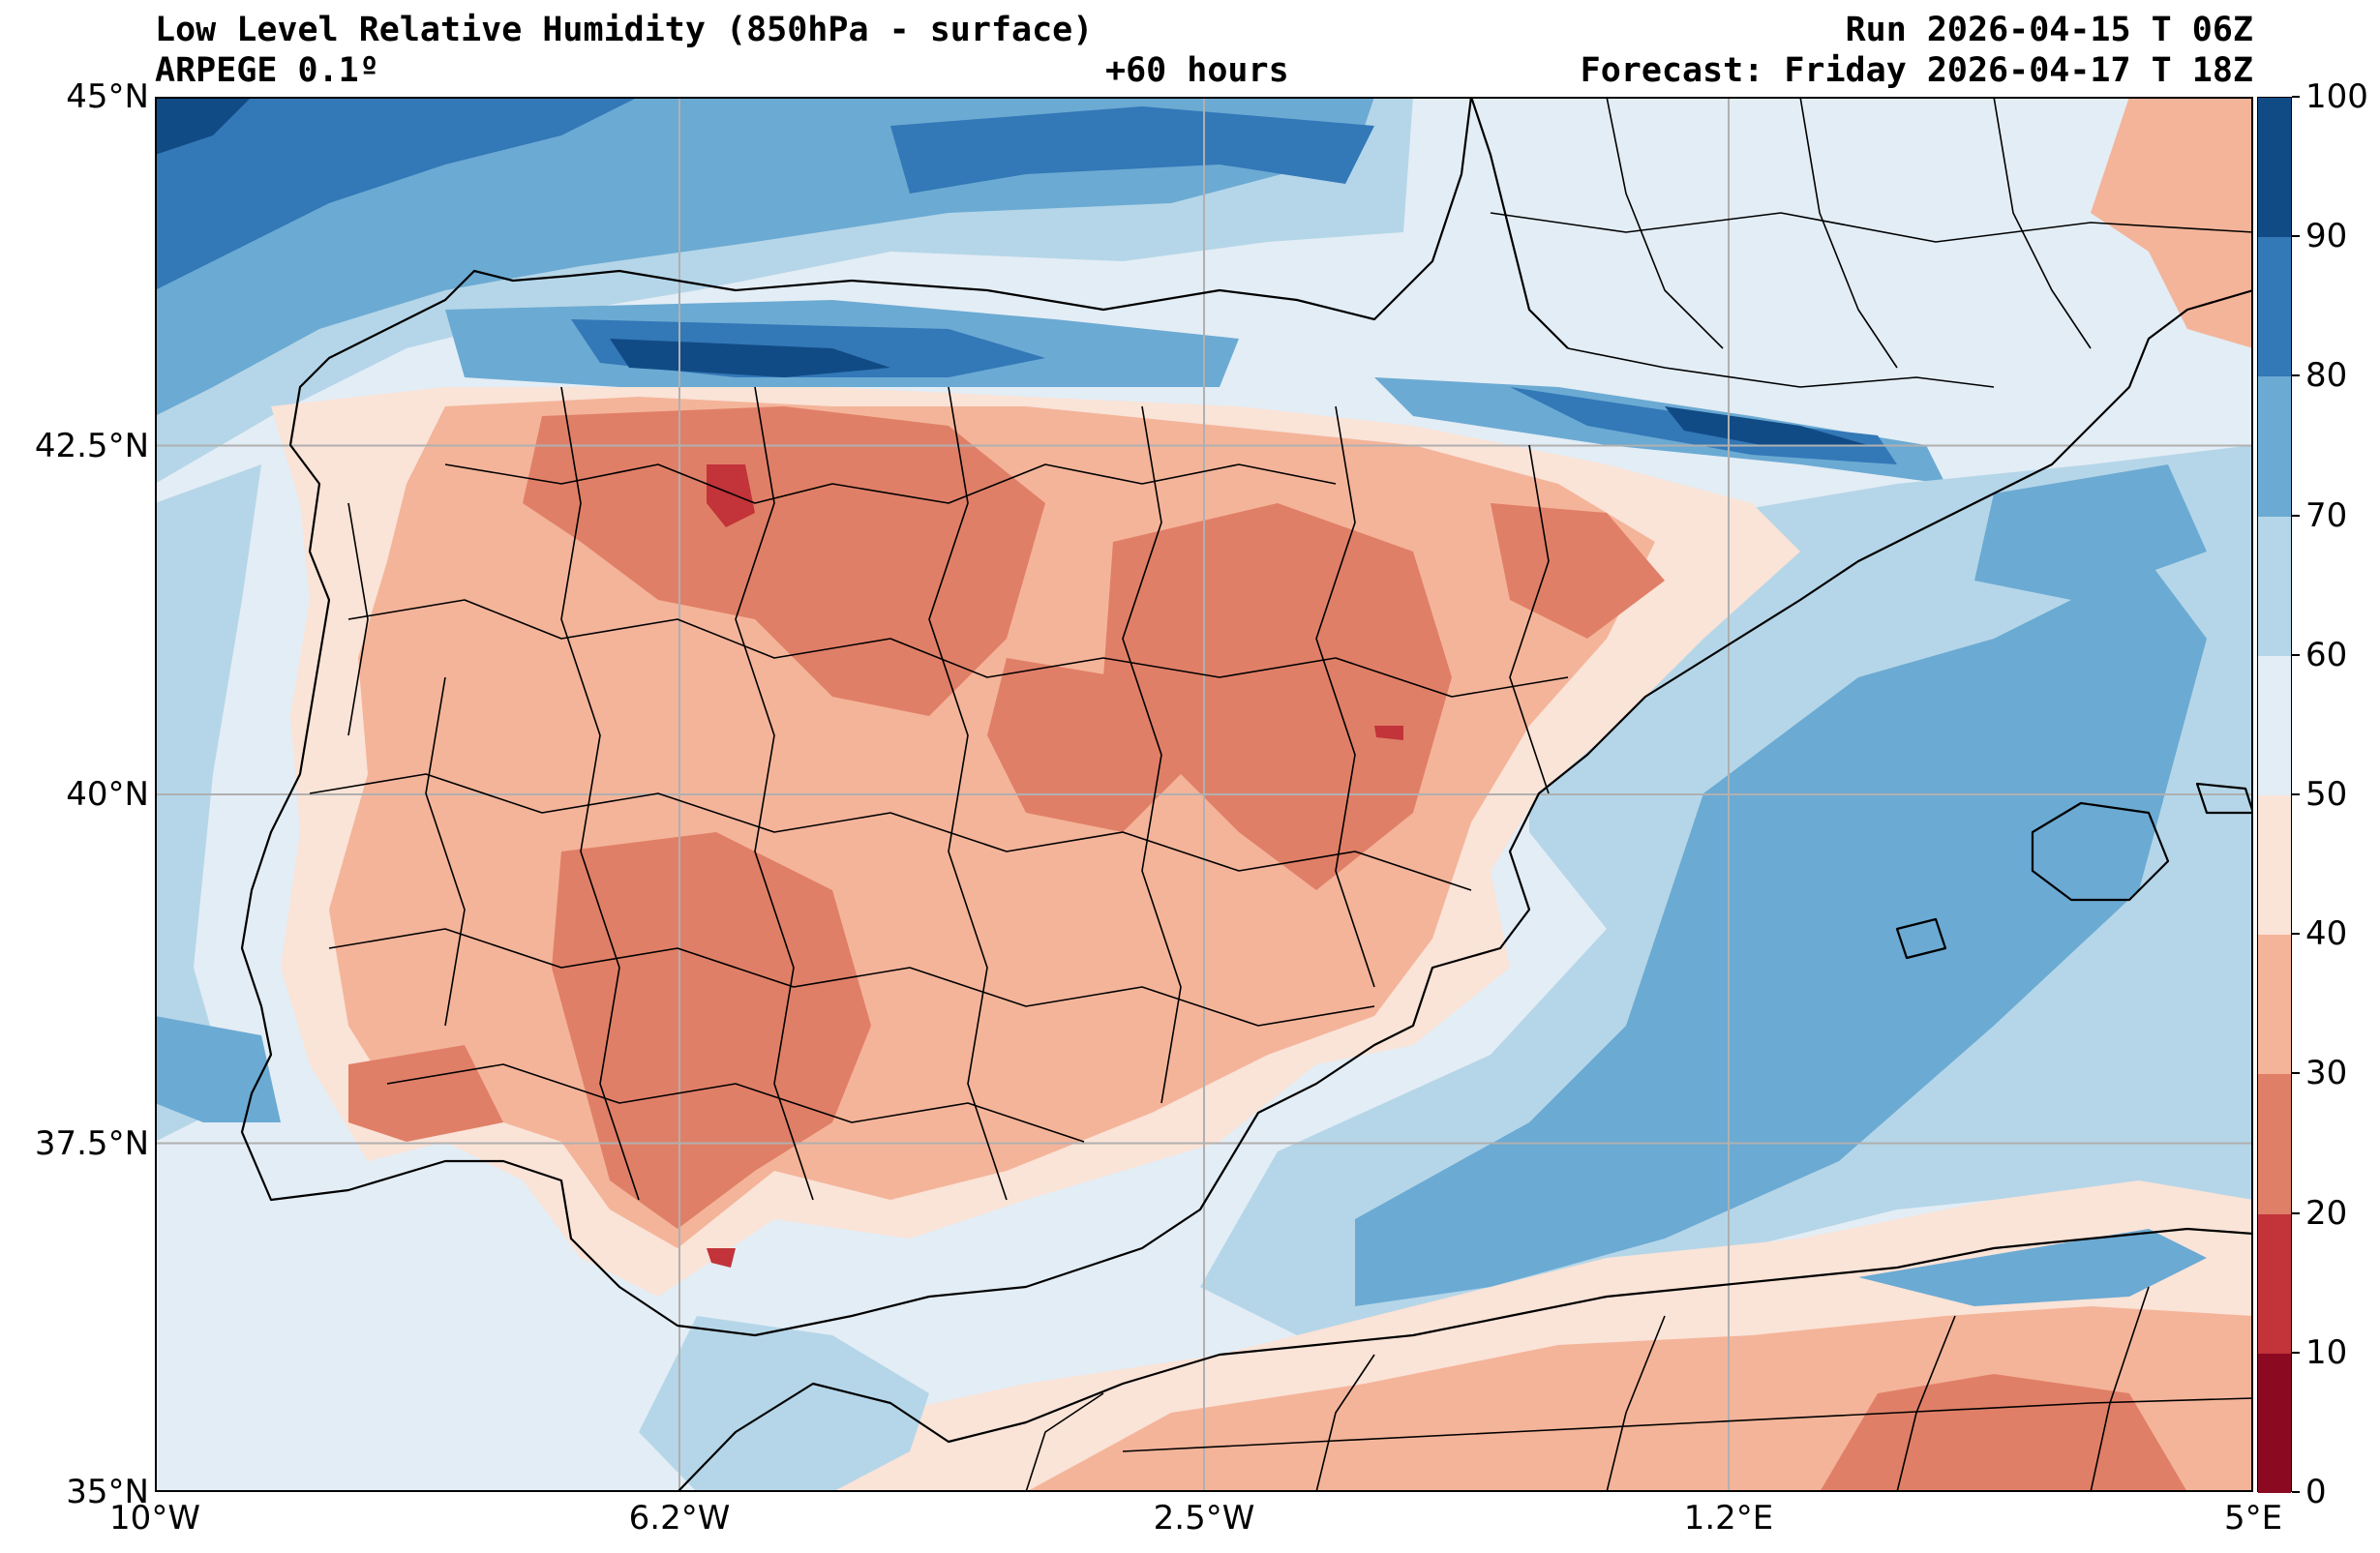 This screenshot has width=2380, height=1553. What do you see at coordinates (1519, 223) in the screenshot?
I see `france-coastline` at bounding box center [1519, 223].